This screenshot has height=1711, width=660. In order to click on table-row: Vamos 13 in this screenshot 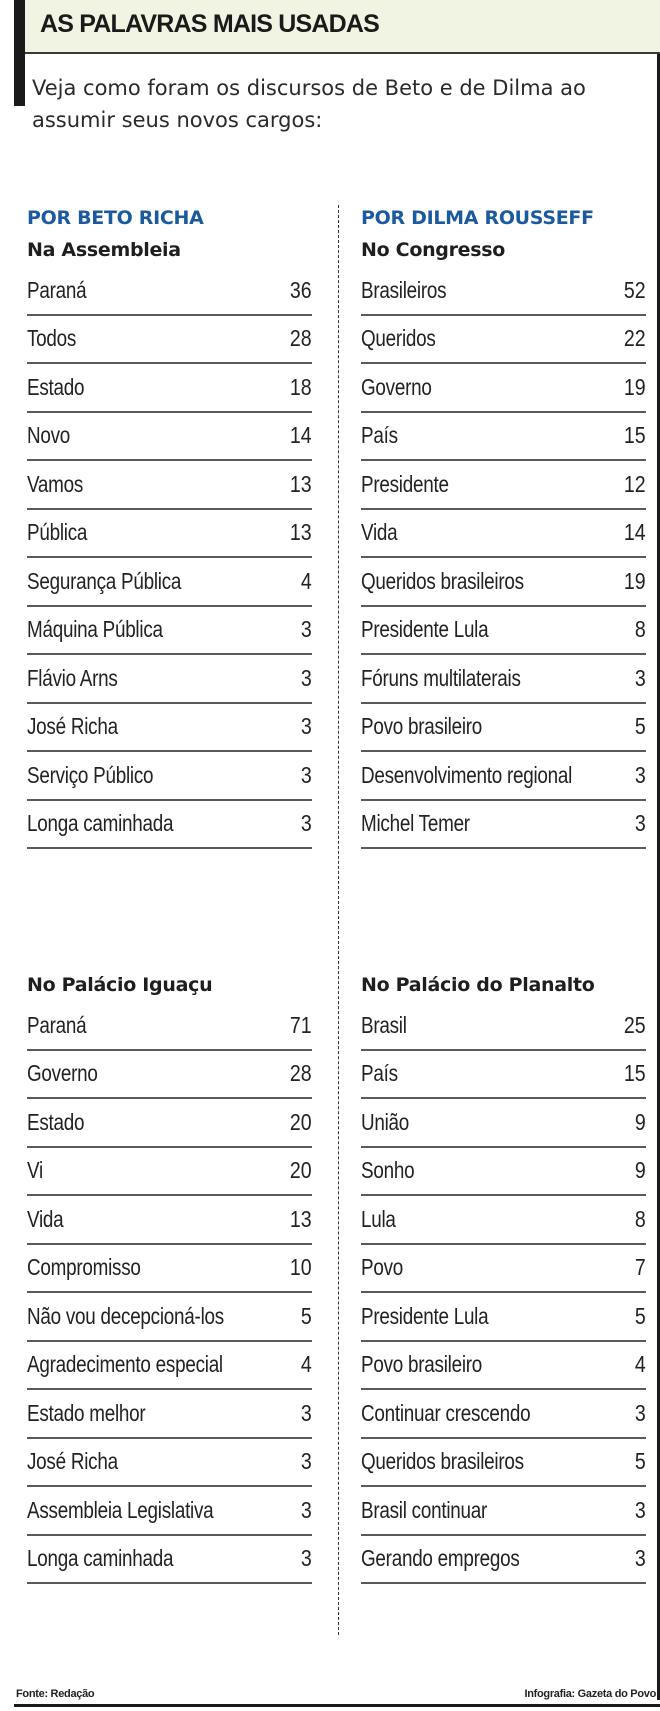, I will do `click(169, 485)`.